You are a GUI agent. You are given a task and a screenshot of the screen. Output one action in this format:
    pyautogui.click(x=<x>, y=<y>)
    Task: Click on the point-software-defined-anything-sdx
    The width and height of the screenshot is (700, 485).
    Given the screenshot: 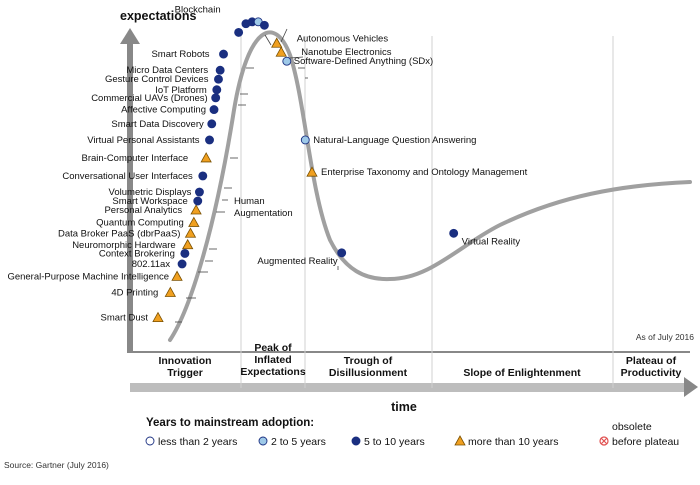 What is the action you would take?
    pyautogui.click(x=287, y=61)
    